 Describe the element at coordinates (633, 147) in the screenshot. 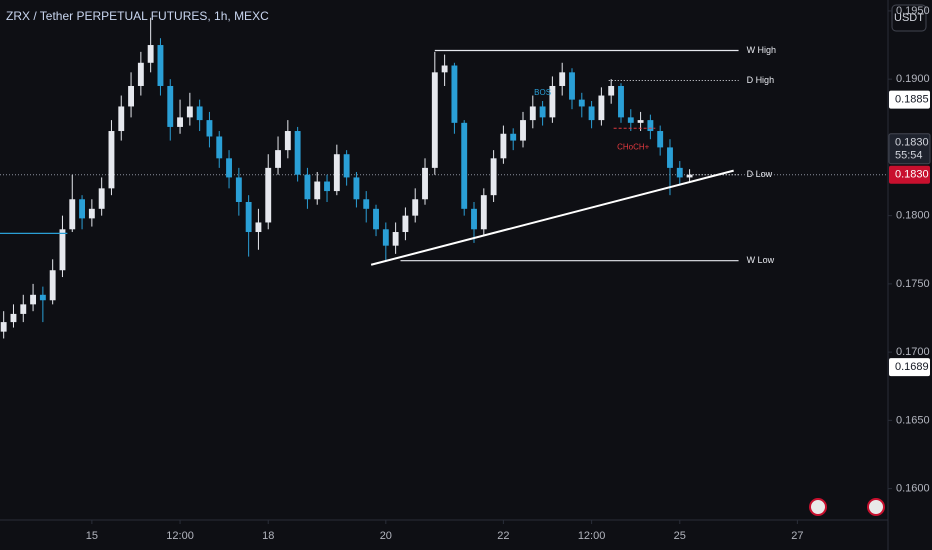

I see `marker-label: CHoCH+` at that location.